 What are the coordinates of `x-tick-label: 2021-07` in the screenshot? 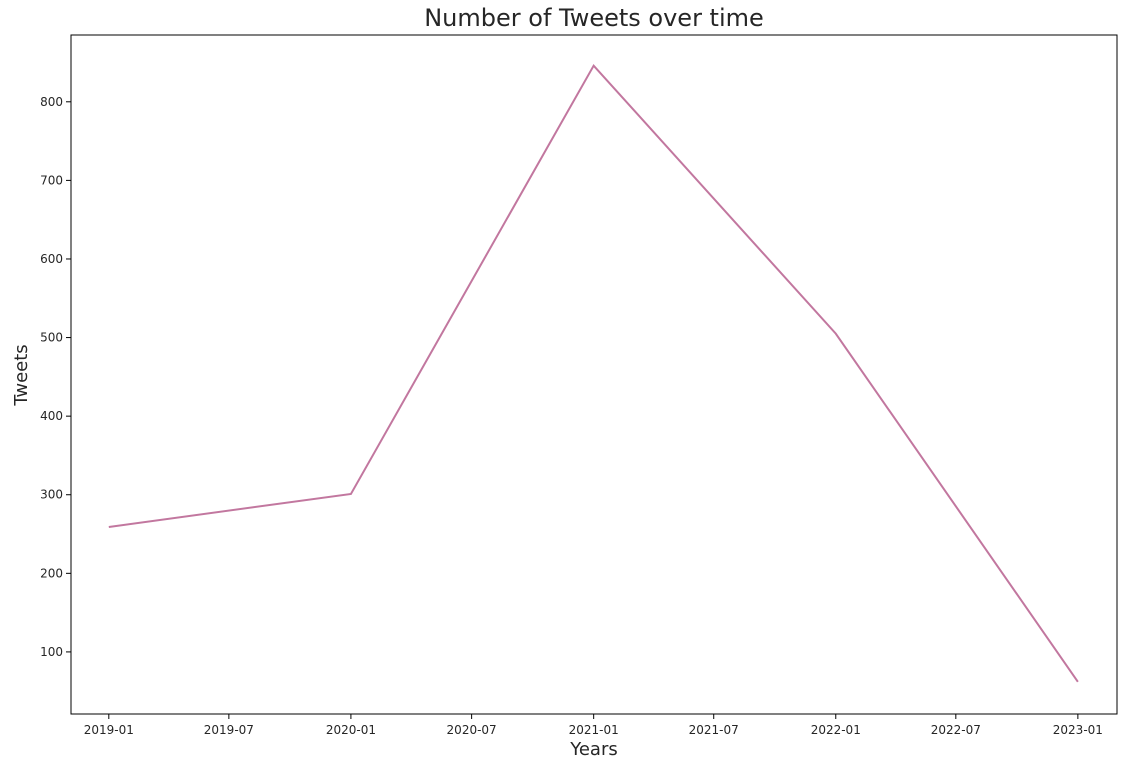 It's located at (714, 730).